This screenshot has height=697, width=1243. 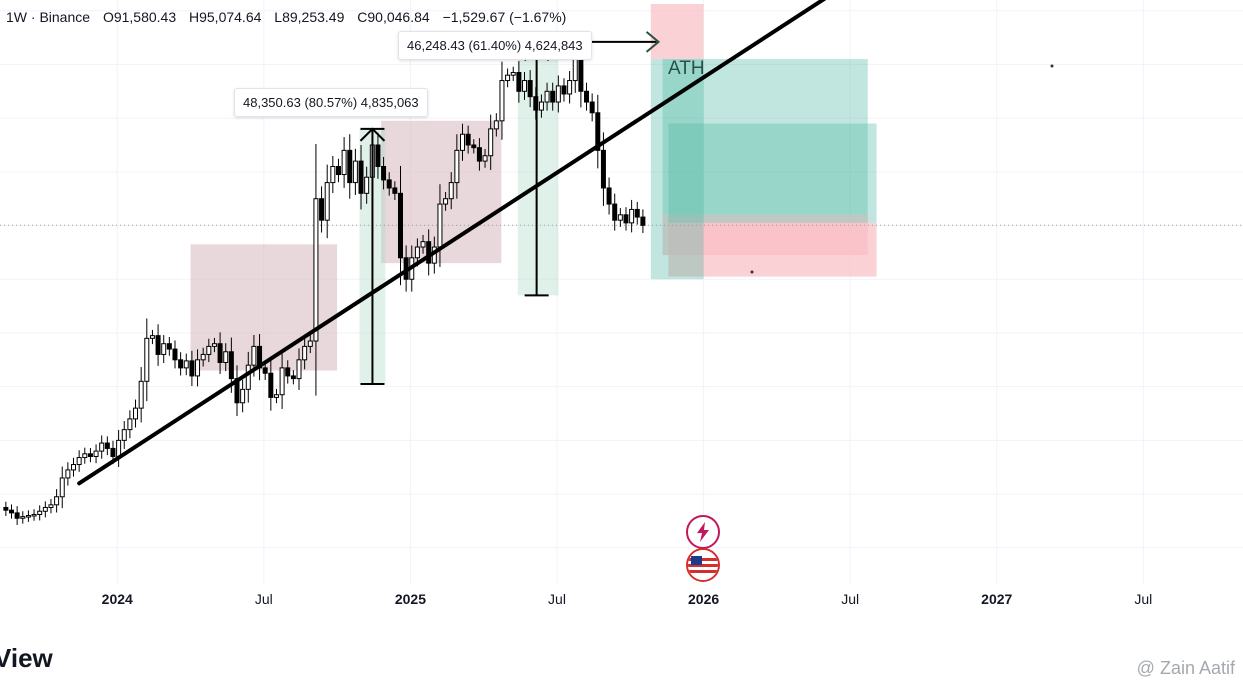 What do you see at coordinates (309, 17) in the screenshot?
I see `low-value: L89,253.49` at bounding box center [309, 17].